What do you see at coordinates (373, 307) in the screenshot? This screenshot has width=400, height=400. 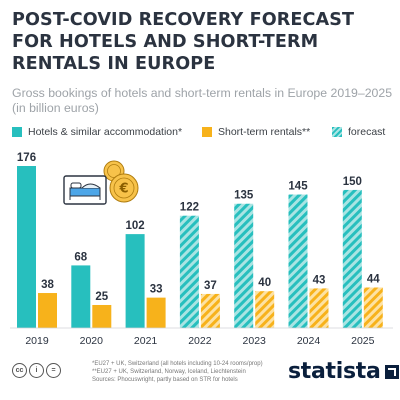 I see `bar-str-2025` at bounding box center [373, 307].